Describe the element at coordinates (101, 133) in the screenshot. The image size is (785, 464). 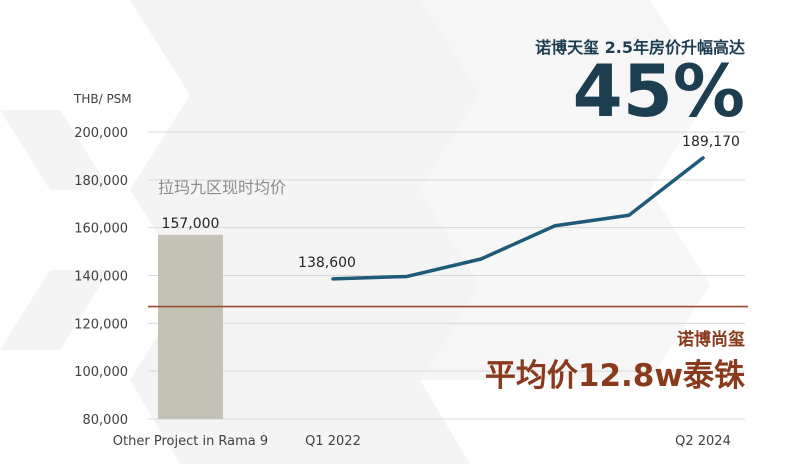
I see `y-tick-label: 200,000` at that location.